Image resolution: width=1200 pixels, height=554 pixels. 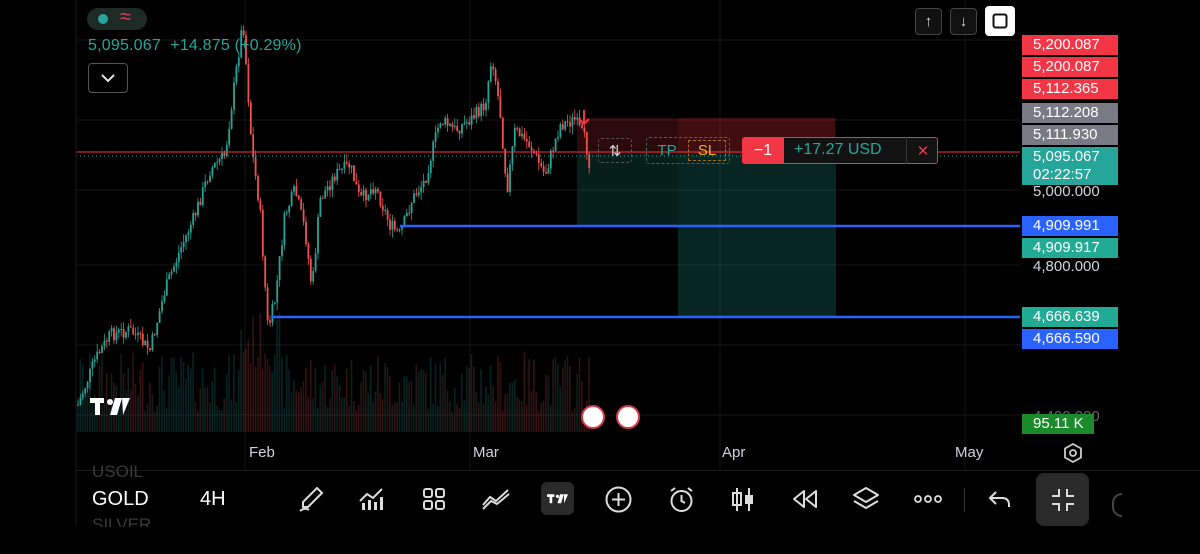 What do you see at coordinates (120, 499) in the screenshot?
I see `symbol-selector: GOLD` at bounding box center [120, 499].